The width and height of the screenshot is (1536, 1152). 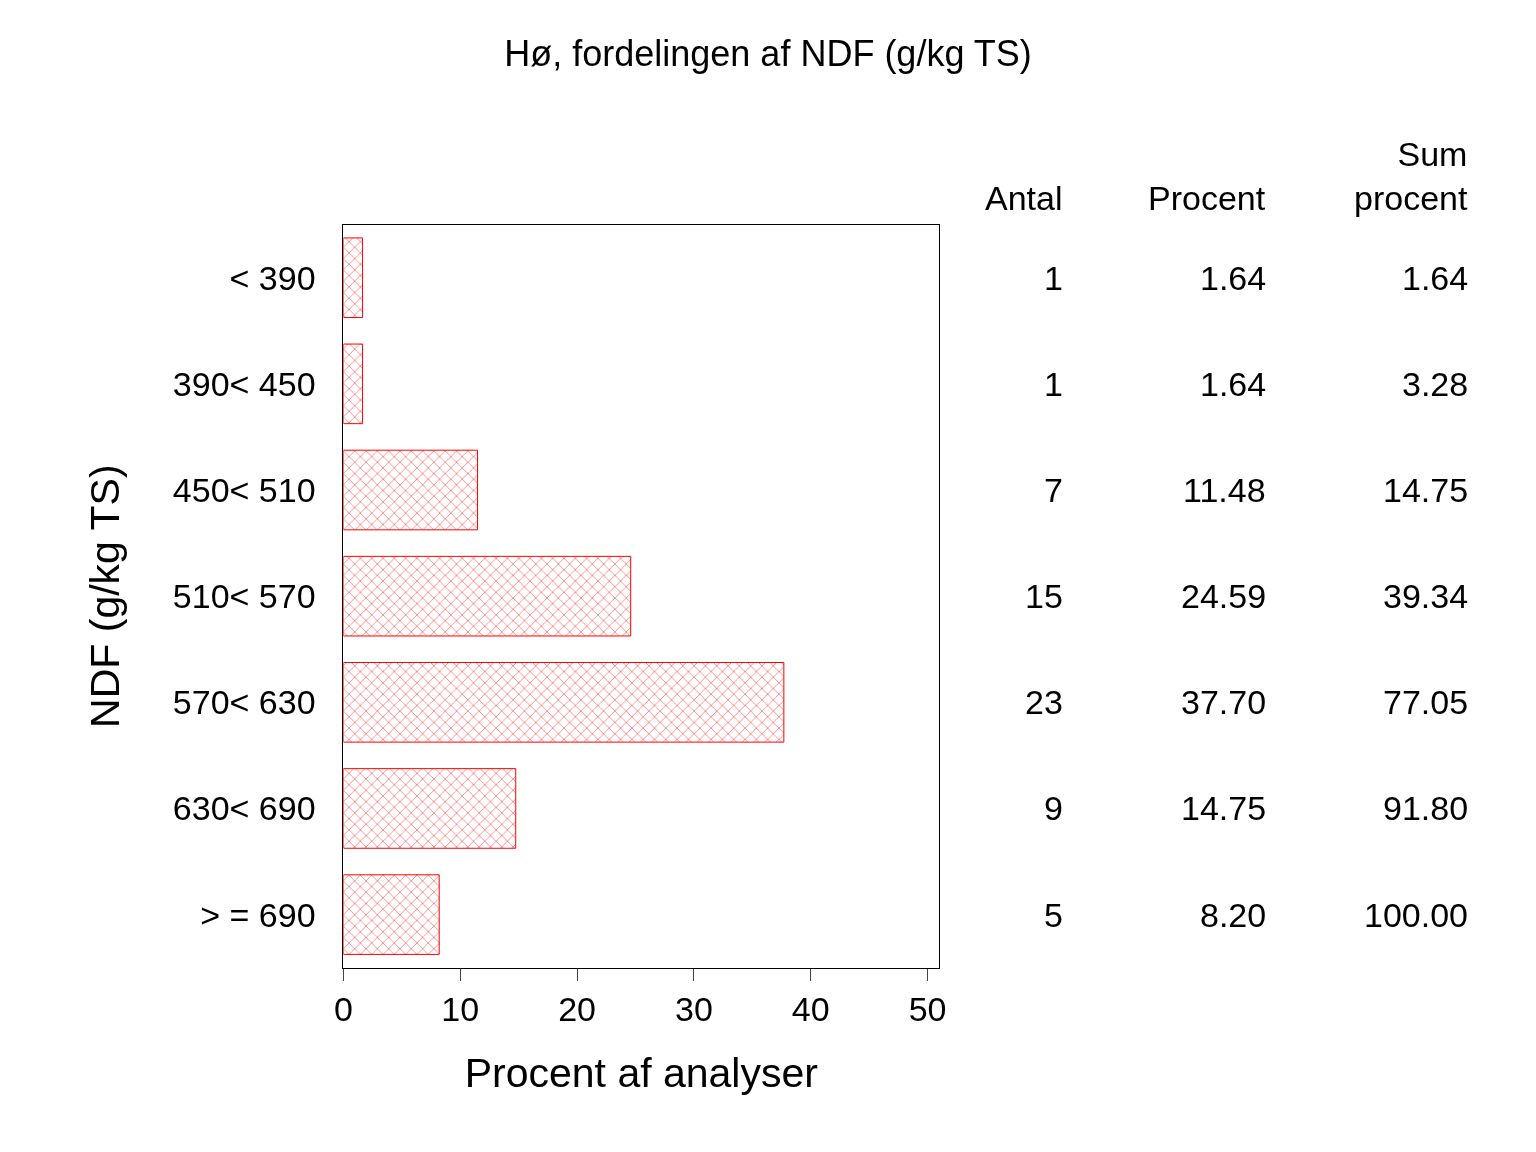 I want to click on y-axis-title: NDF (g/kg TS), so click(x=104, y=596).